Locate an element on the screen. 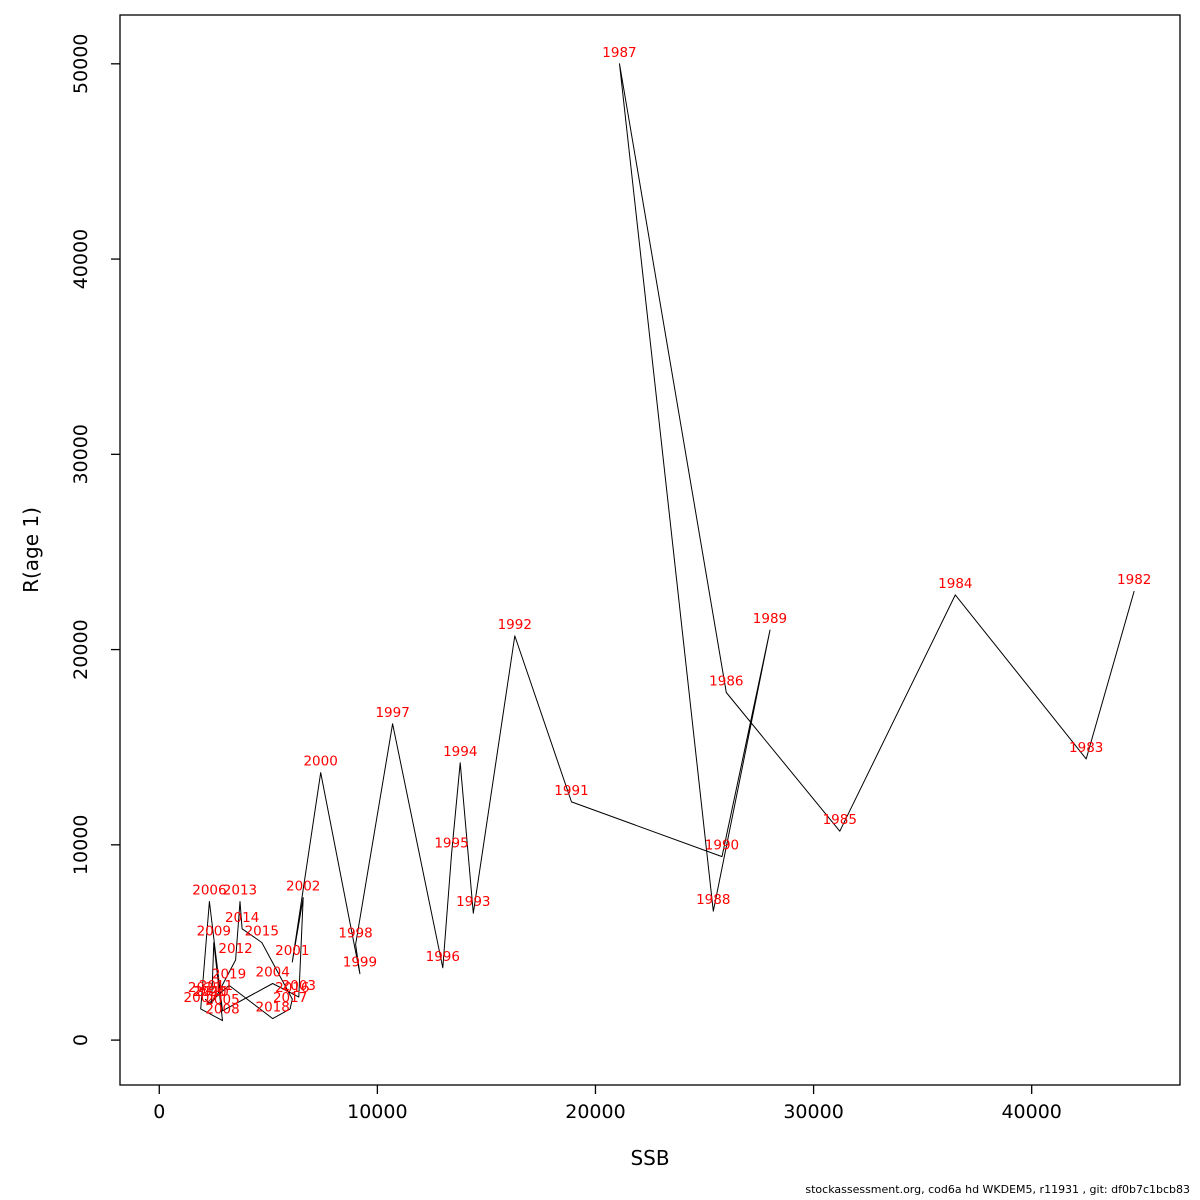 This screenshot has width=1200, height=1200. y-axis-title: R(age 1) is located at coordinates (31, 550).